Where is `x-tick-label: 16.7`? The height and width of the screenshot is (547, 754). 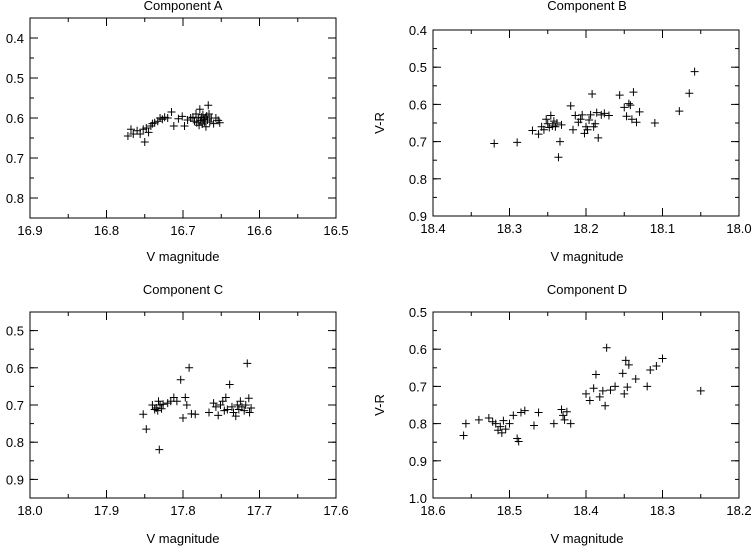 x-tick-label: 16.7 is located at coordinates (182, 230).